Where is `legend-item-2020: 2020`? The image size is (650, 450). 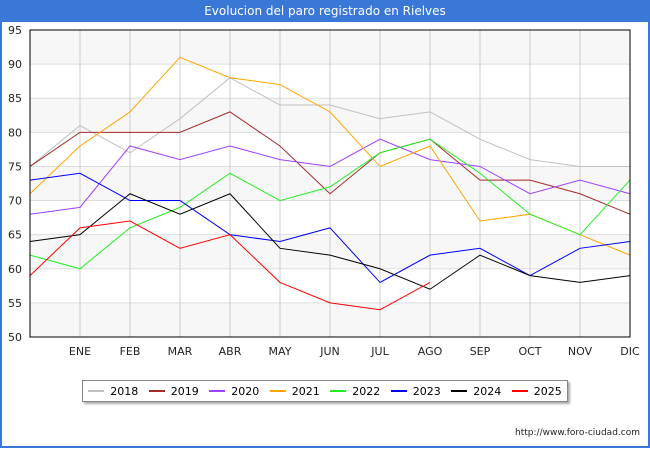 legend-item-2020: 2020 is located at coordinates (234, 391).